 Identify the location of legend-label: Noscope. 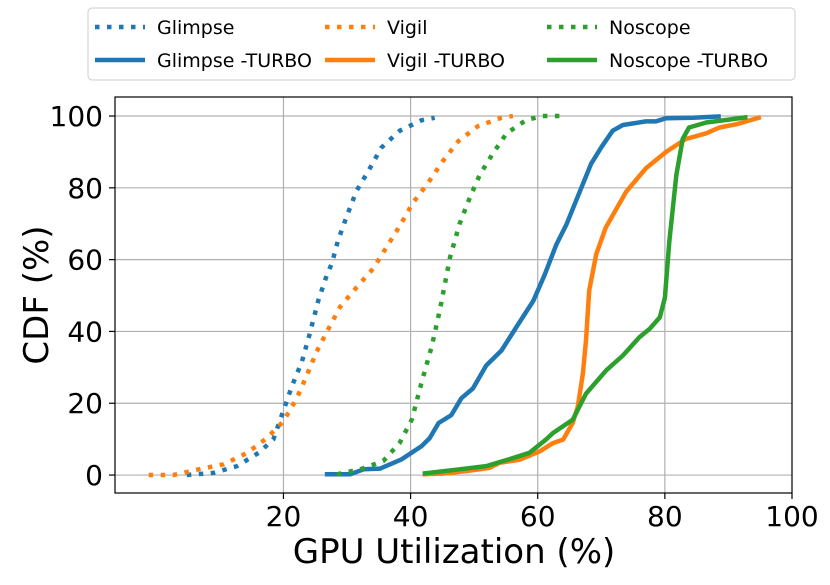
(650, 28).